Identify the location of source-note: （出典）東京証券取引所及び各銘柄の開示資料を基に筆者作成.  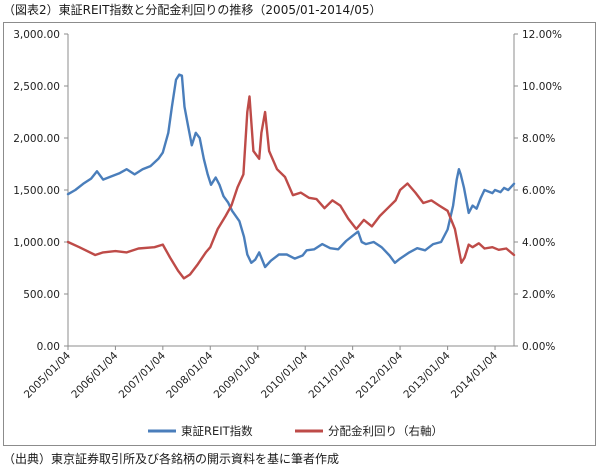
(171, 459).